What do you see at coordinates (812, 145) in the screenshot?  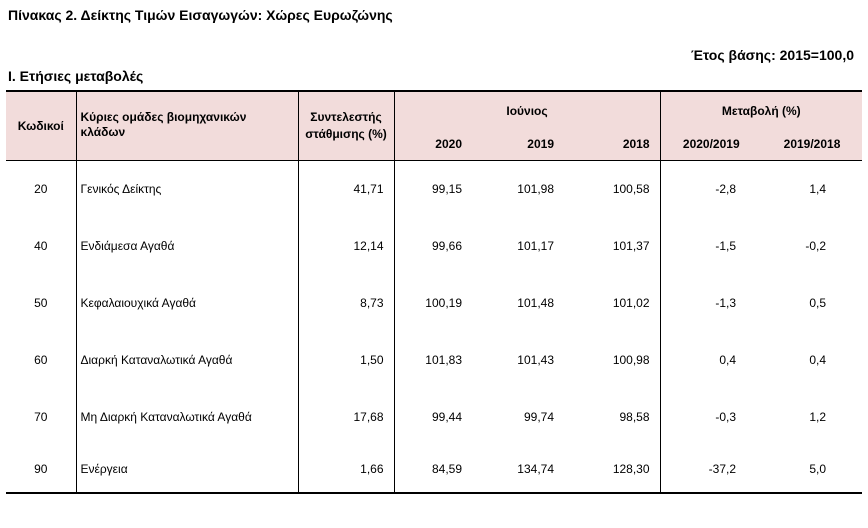 I see `header-change-2019-2018: 2019/2018` at bounding box center [812, 145].